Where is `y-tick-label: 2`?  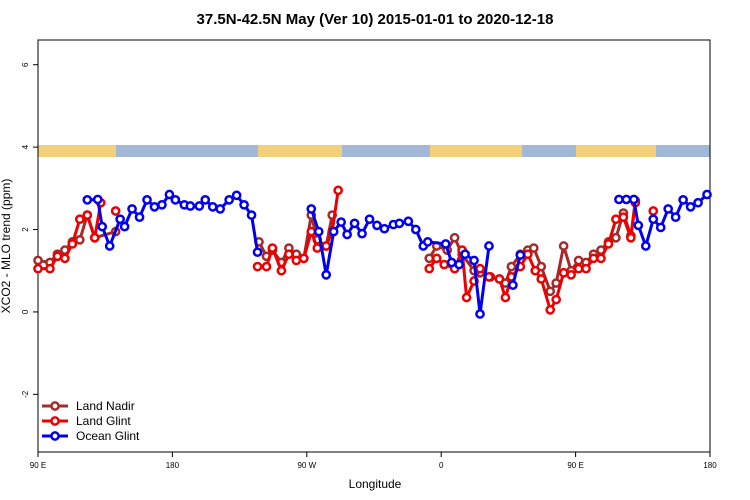
y-tick-label: 2 is located at coordinates (25, 229).